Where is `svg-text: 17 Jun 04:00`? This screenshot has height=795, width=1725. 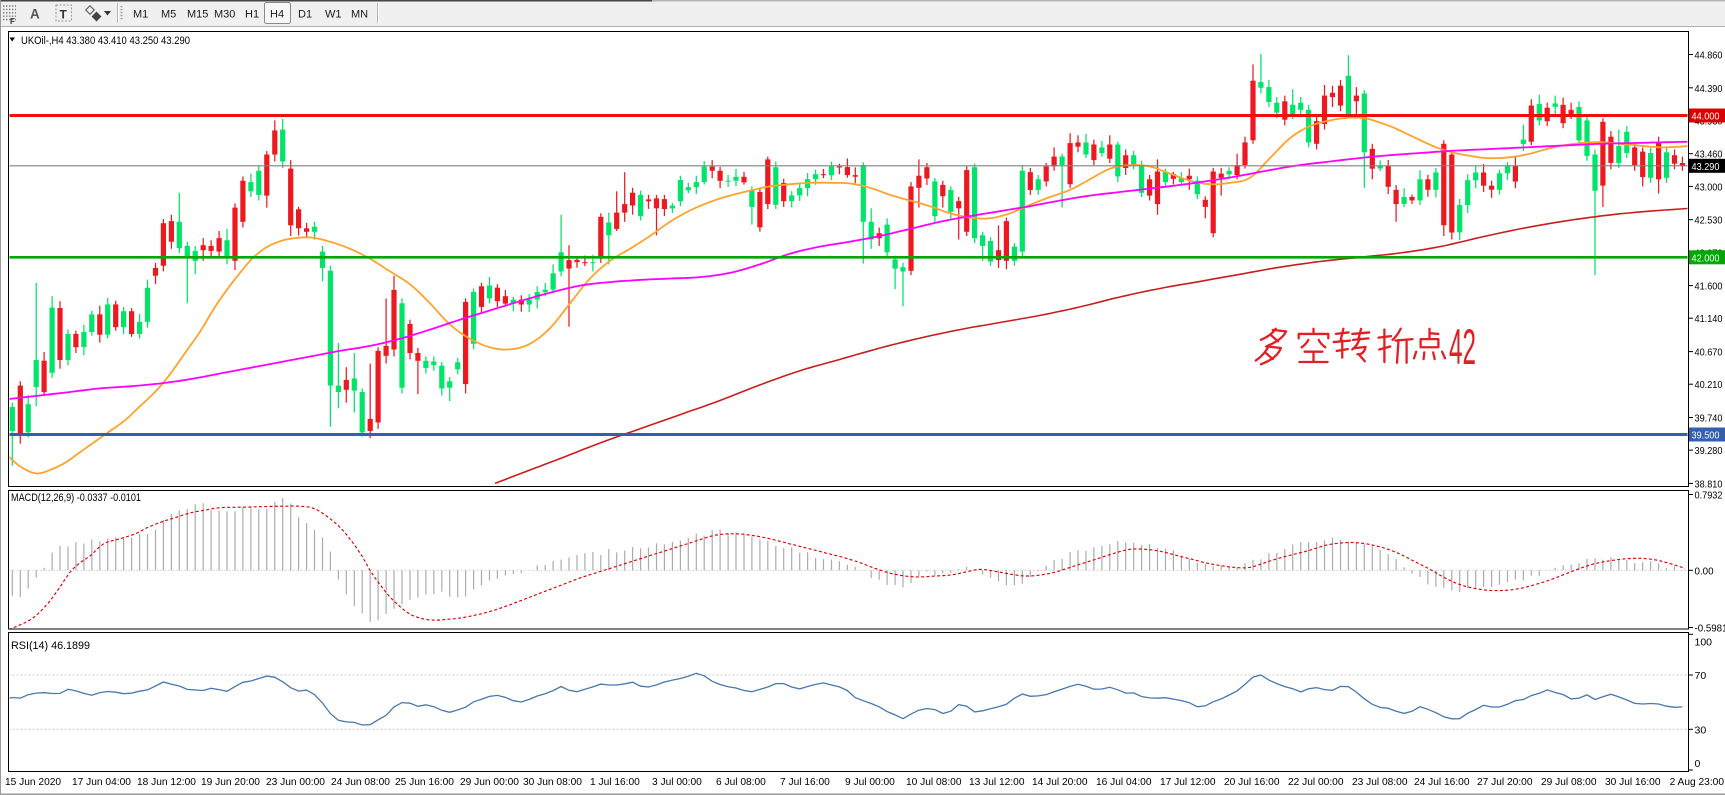 svg-text: 17 Jun 04:00 is located at coordinates (101, 782).